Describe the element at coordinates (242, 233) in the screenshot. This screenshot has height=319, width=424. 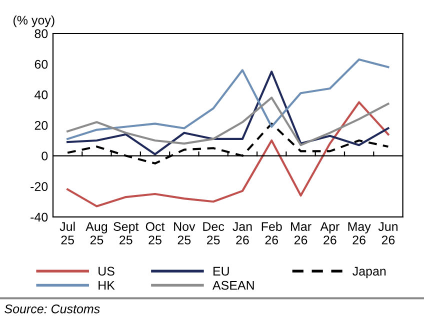
I see `x-tick-label: Jan 26` at that location.